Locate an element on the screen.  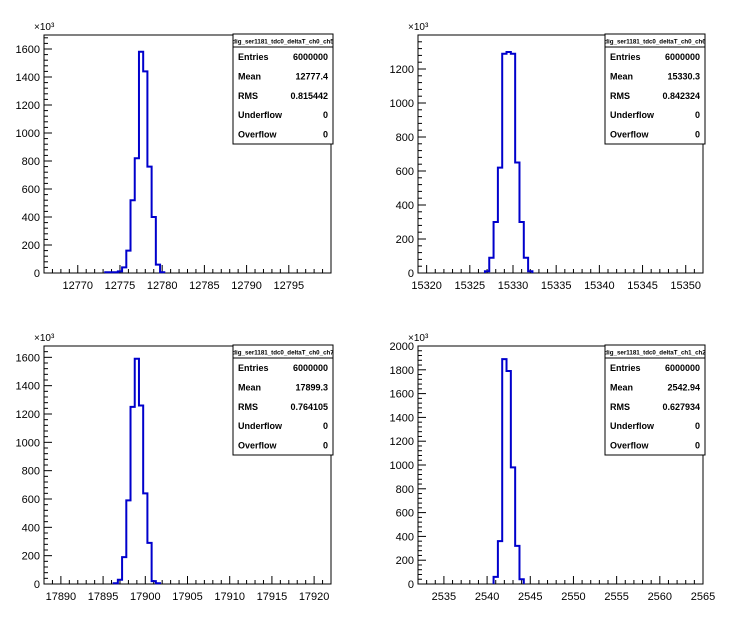
x-tick-label: 15330 is located at coordinates (513, 286).